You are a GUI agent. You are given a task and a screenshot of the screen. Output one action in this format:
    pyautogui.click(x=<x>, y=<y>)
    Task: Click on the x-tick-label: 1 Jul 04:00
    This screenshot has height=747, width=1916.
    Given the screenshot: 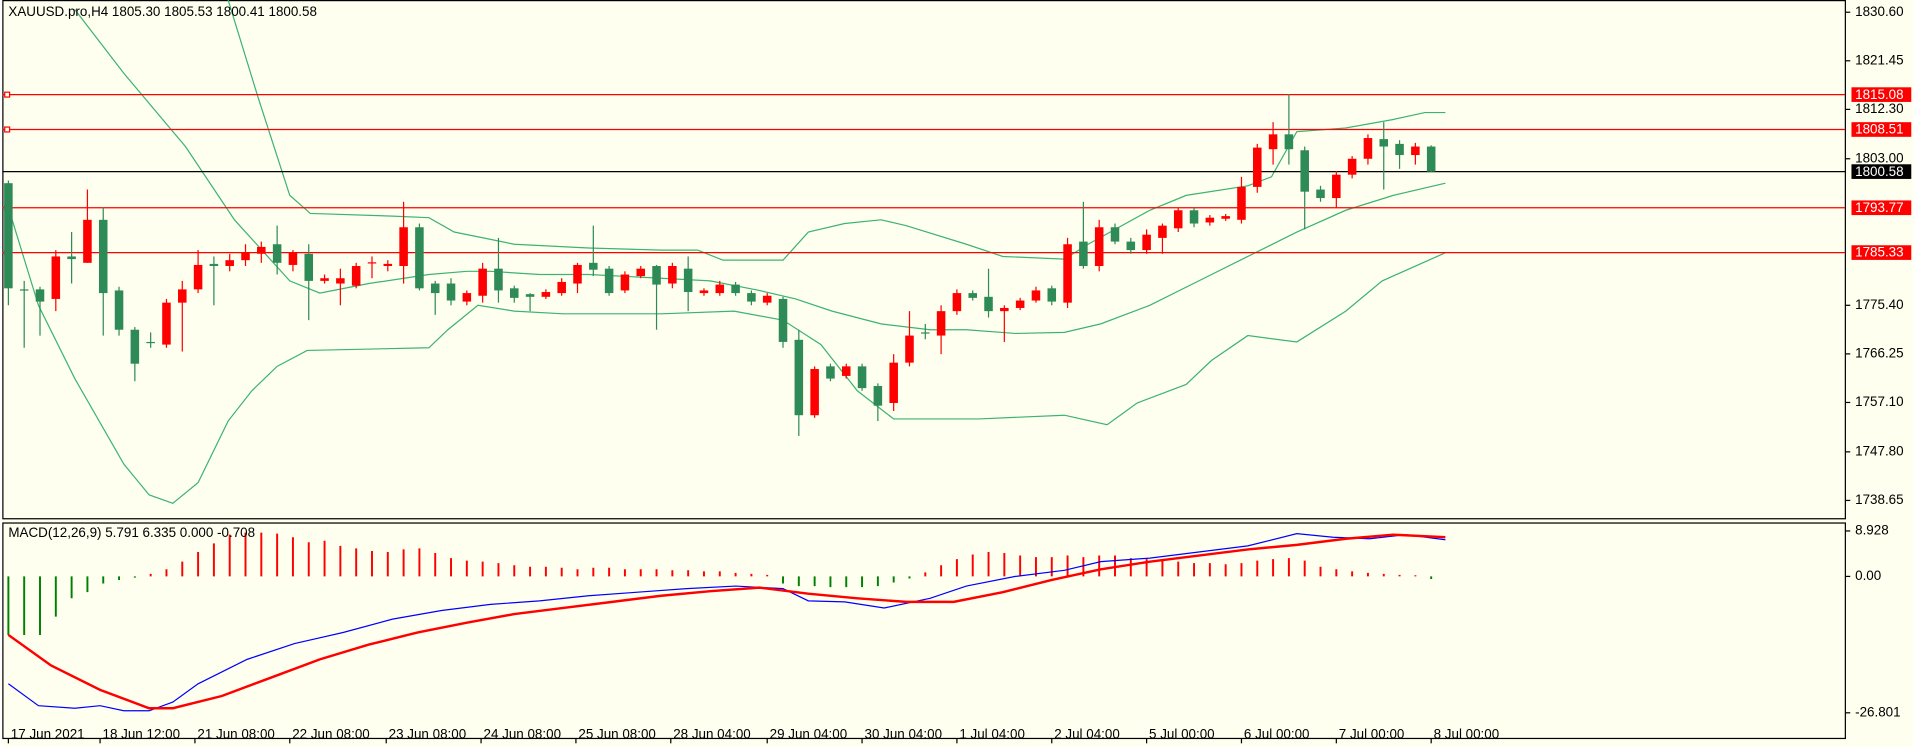 What is the action you would take?
    pyautogui.click(x=992, y=733)
    